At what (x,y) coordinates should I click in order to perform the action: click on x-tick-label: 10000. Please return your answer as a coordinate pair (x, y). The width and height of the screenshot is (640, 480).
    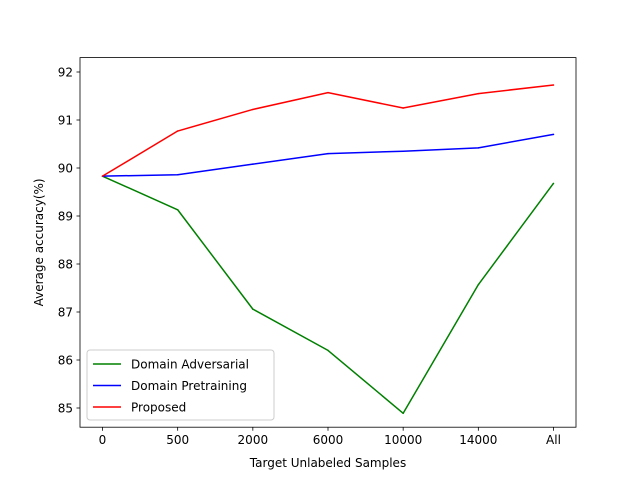
    Looking at the image, I should click on (403, 440).